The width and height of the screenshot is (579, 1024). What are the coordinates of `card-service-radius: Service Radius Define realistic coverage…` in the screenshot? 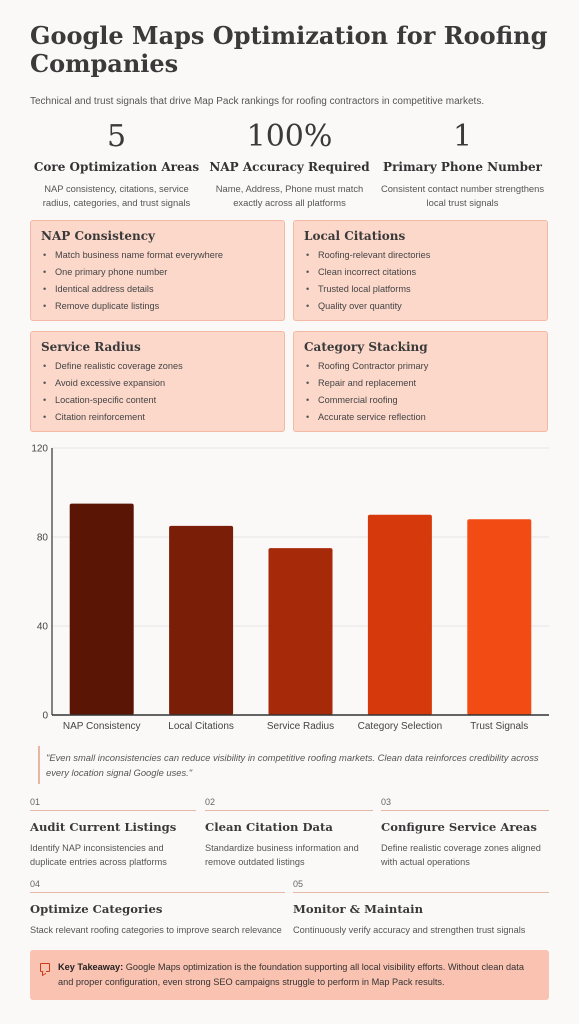 It's located at (157, 381).